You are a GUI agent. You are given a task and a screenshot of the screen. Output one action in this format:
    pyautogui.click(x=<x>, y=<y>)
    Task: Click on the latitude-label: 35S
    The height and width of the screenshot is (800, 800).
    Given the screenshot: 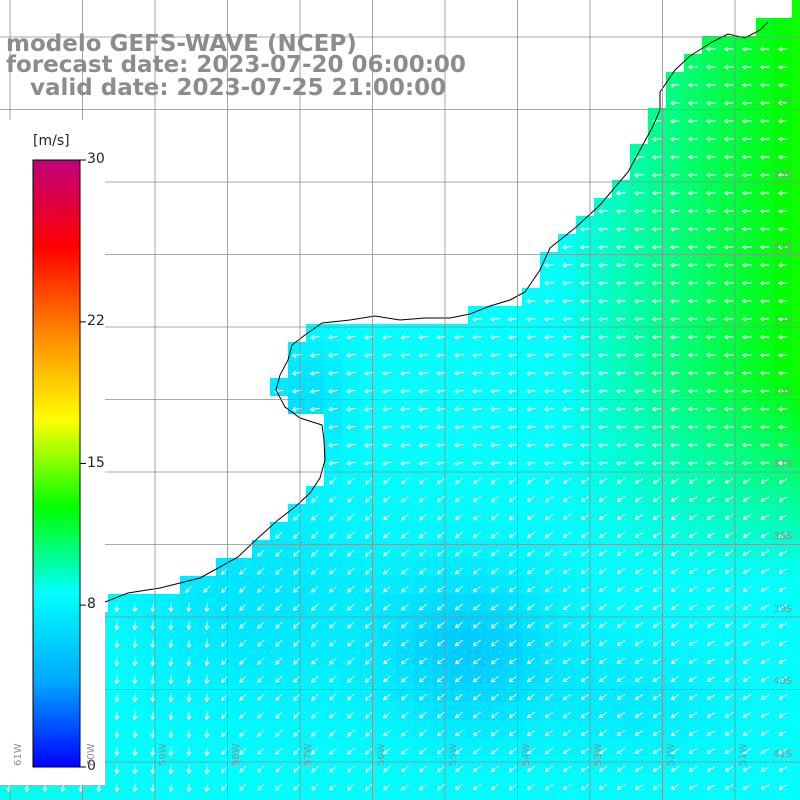 What is the action you would take?
    pyautogui.click(x=783, y=319)
    